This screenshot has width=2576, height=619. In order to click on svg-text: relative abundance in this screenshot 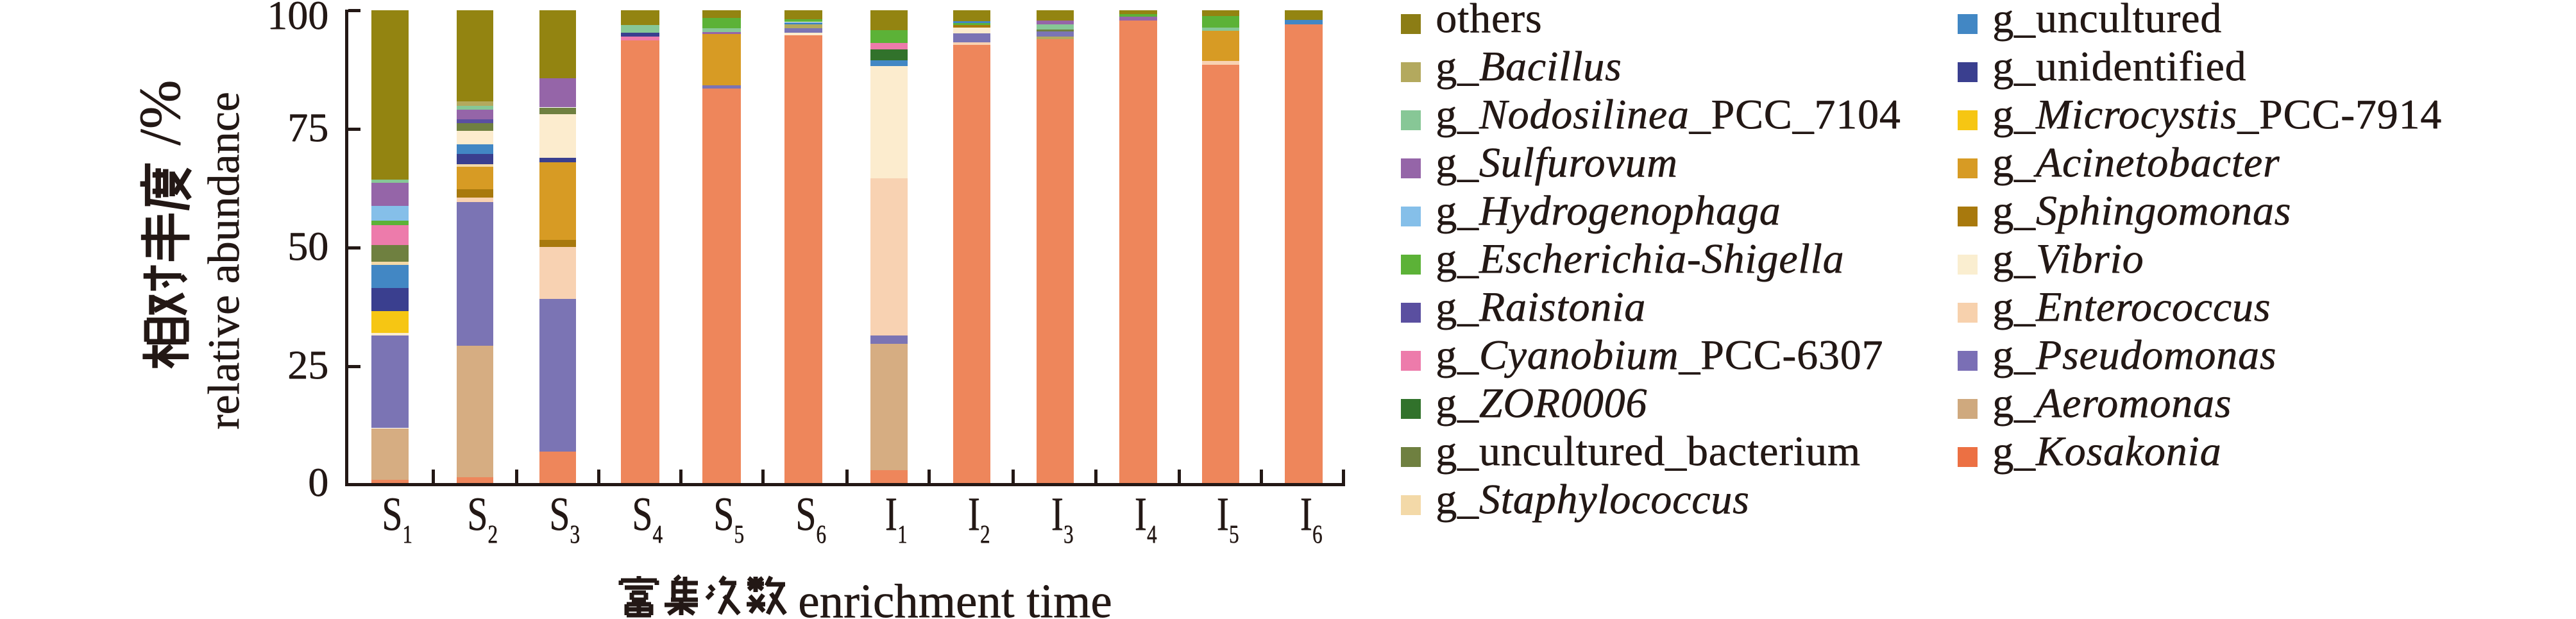, I will do `click(224, 261)`.